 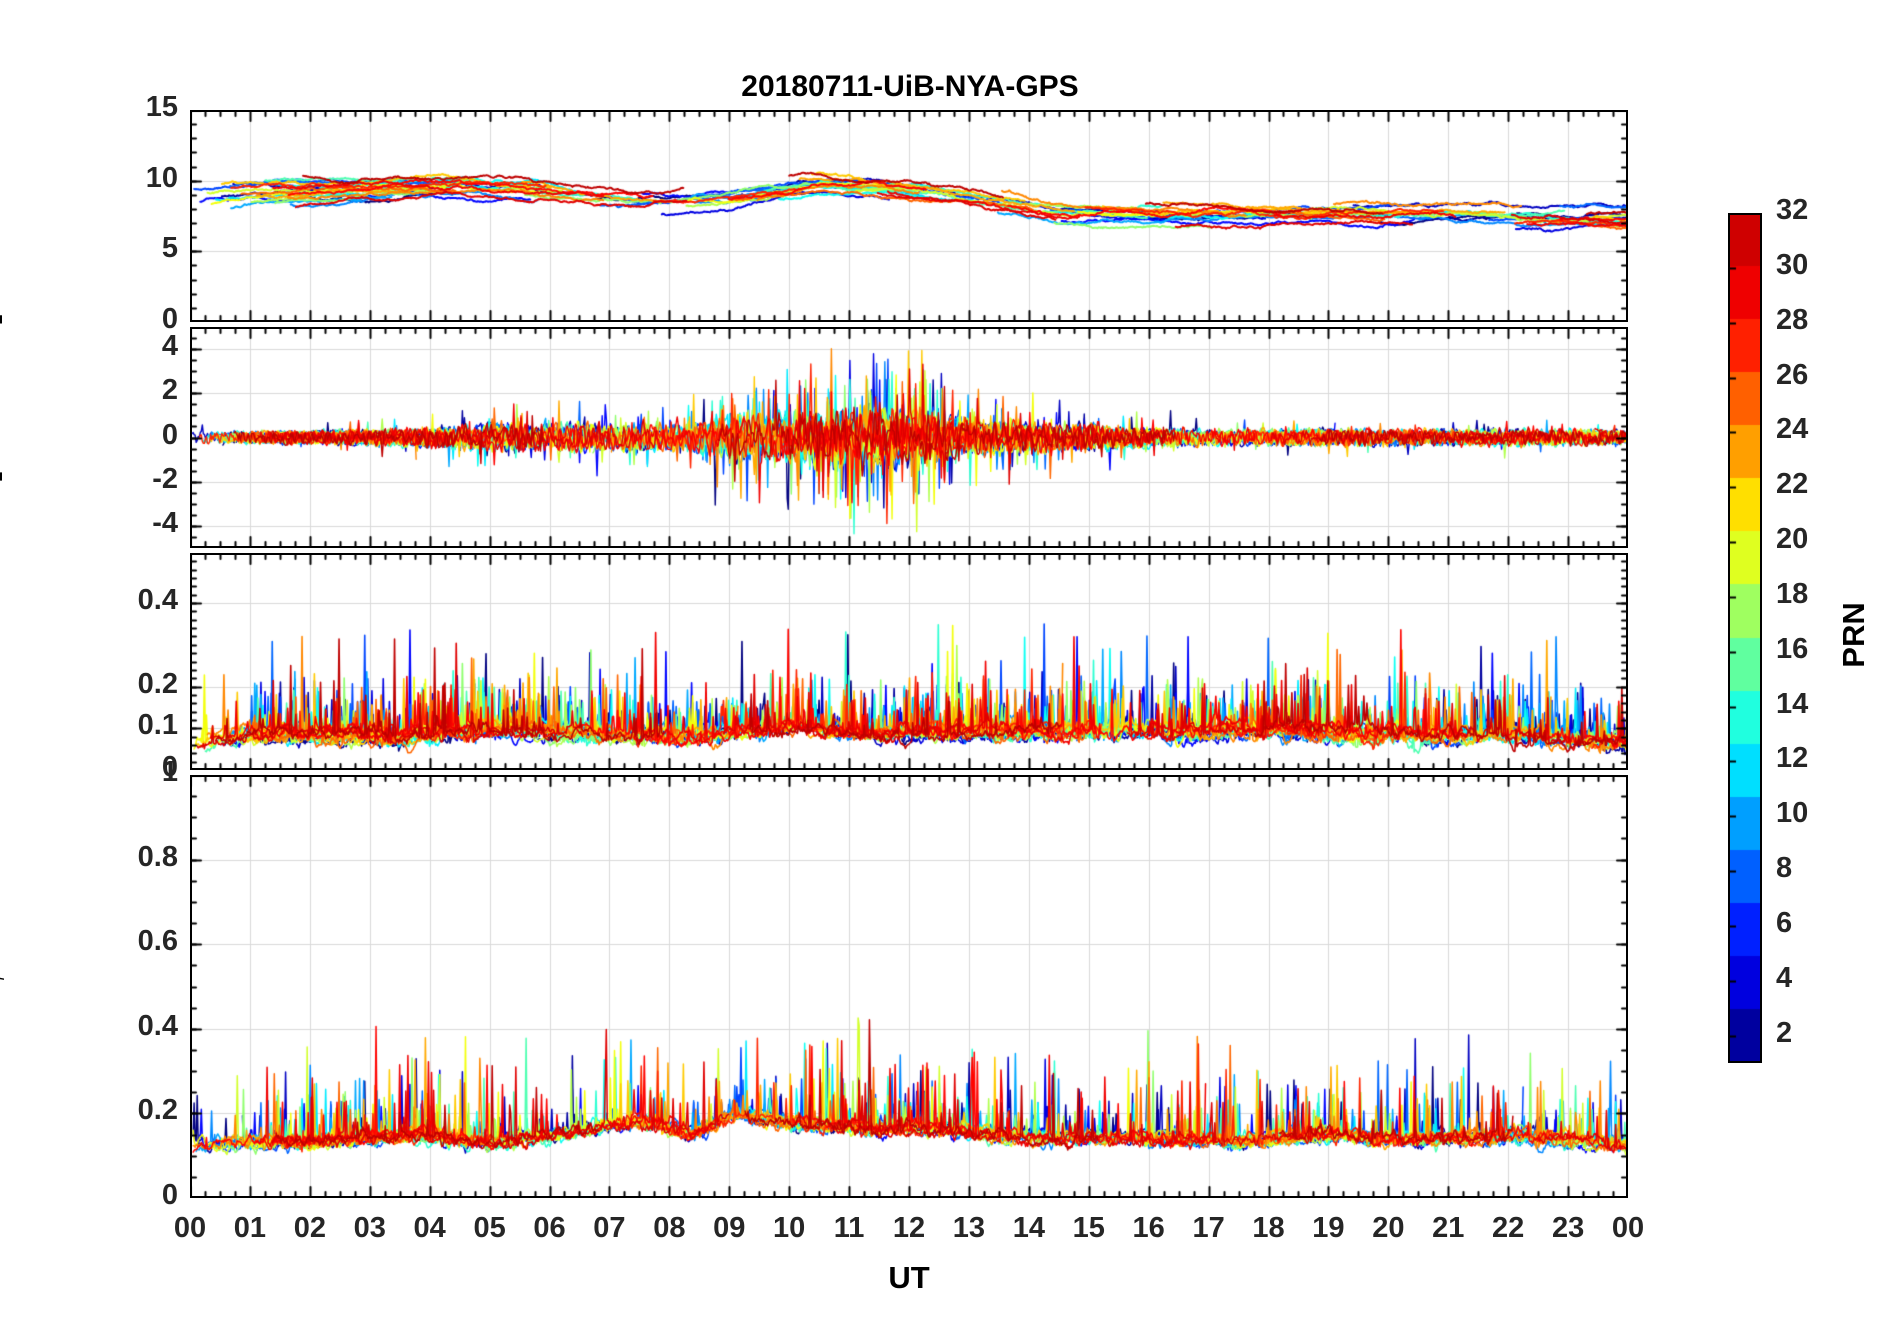 I want to click on ytick-sigmaphi-4: 0.8, so click(x=157, y=856).